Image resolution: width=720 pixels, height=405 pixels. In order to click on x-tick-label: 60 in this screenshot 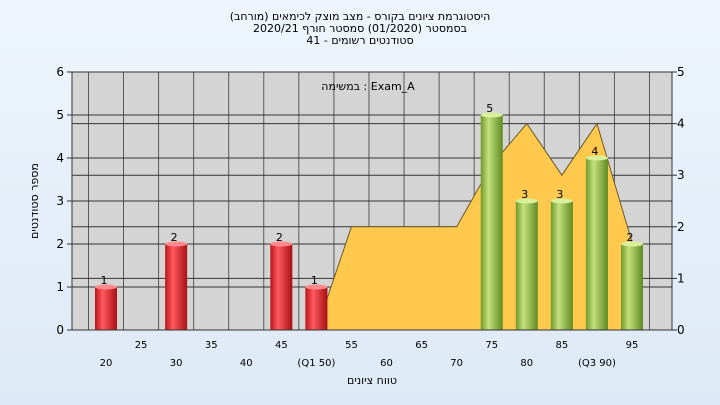, I will do `click(386, 363)`.